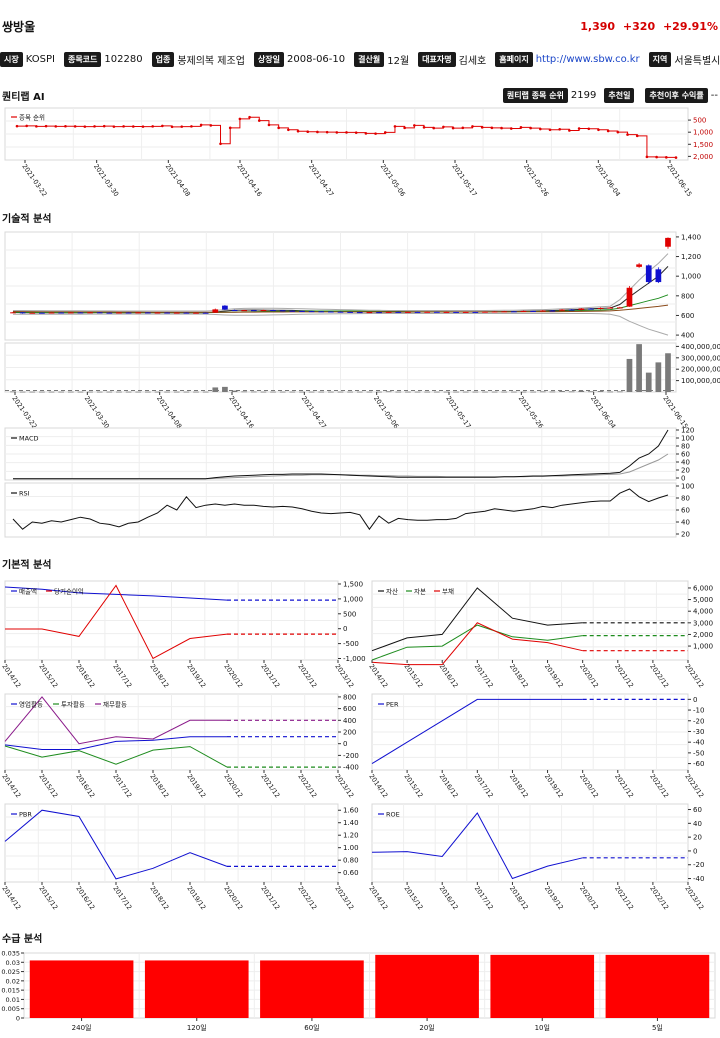 This screenshot has width=720, height=1038. I want to click on roe-line-solid, so click(477, 846).